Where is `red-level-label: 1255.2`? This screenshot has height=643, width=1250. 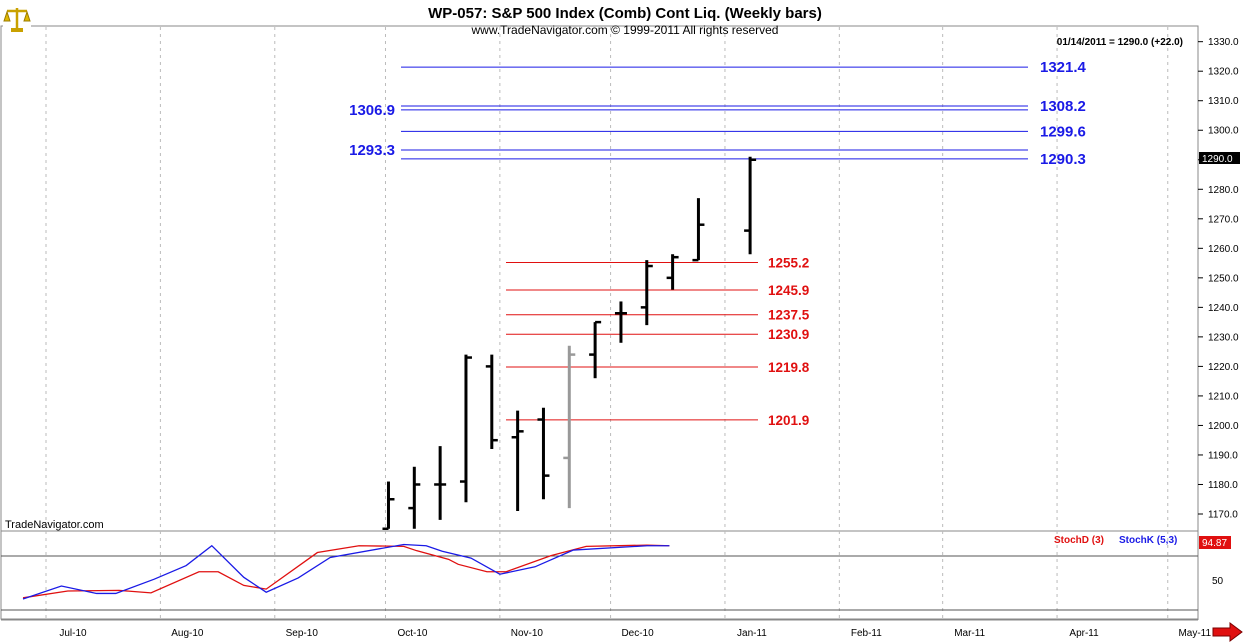 red-level-label: 1255.2 is located at coordinates (788, 262).